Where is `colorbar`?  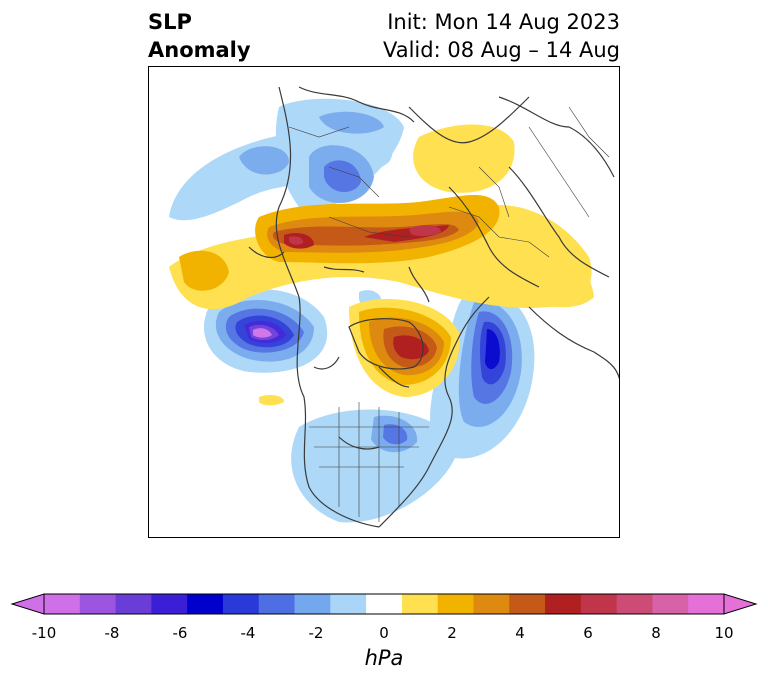
colorbar is located at coordinates (384, 604).